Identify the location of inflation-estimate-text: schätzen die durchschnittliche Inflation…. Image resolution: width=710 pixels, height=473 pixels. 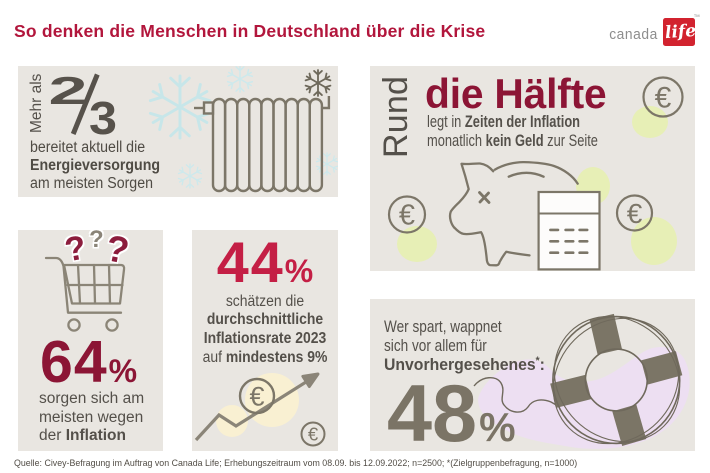
(264, 330).